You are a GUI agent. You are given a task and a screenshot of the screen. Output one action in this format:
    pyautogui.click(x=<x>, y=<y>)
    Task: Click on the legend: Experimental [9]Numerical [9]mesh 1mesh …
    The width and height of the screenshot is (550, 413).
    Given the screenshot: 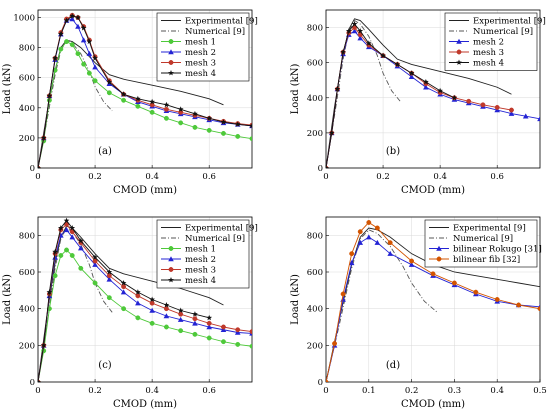 What is the action you would take?
    pyautogui.click(x=207, y=254)
    